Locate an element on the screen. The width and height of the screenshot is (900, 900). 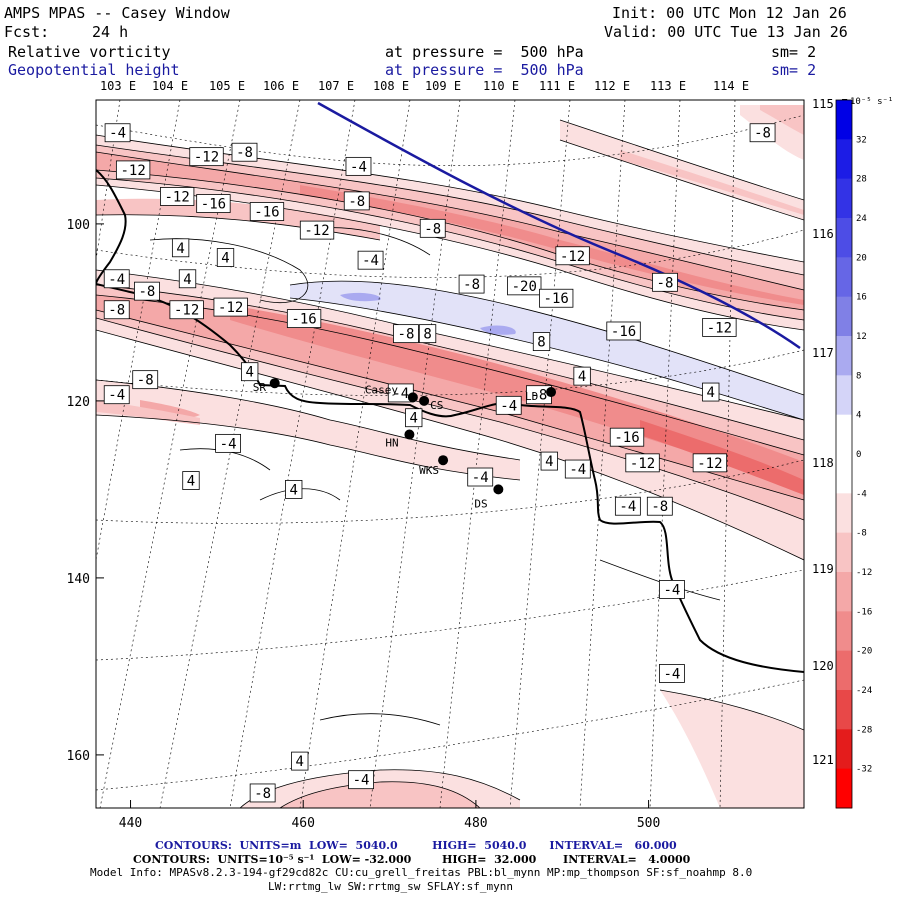
contour-label: -20 is located at coordinates (524, 286).